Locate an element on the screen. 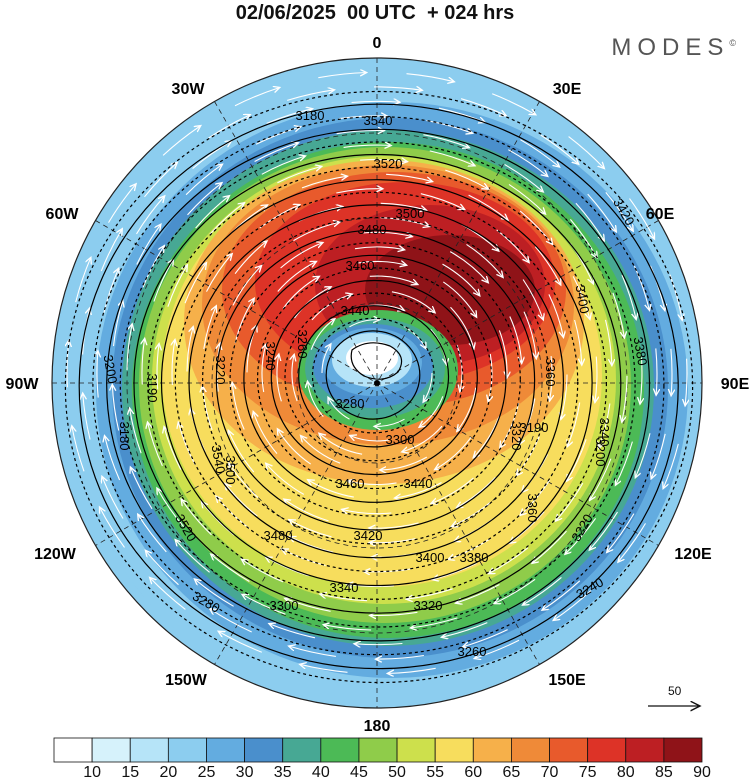 The width and height of the screenshot is (750, 782). contour-label: 3260 is located at coordinates (302, 344).